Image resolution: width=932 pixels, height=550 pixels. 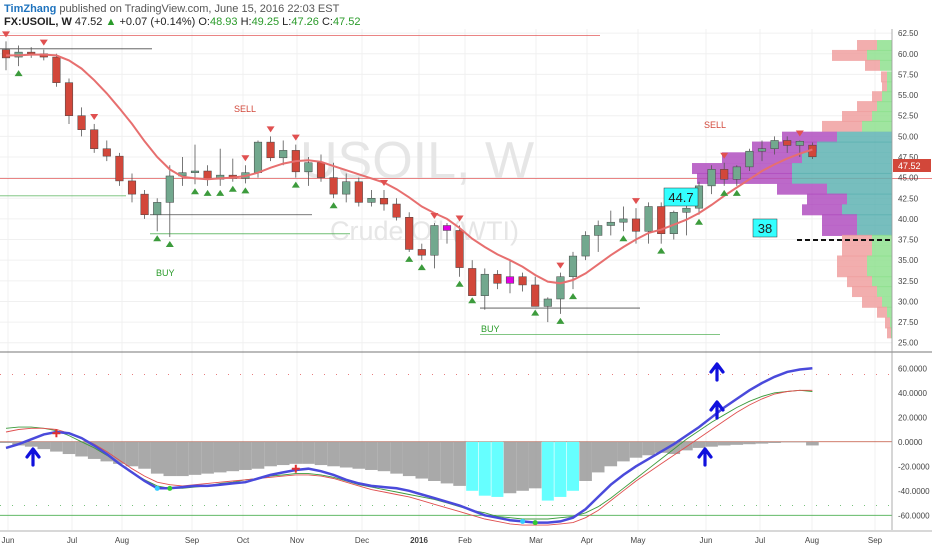 What do you see at coordinates (417, 161) in the screenshot?
I see `watermark-symbol: USOIL, W` at bounding box center [417, 161].